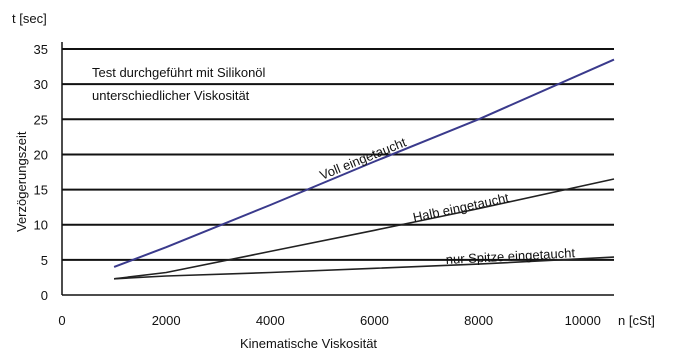 The width and height of the screenshot is (676, 356). Describe the element at coordinates (41, 84) in the screenshot. I see `y-tick-label: 30` at that location.